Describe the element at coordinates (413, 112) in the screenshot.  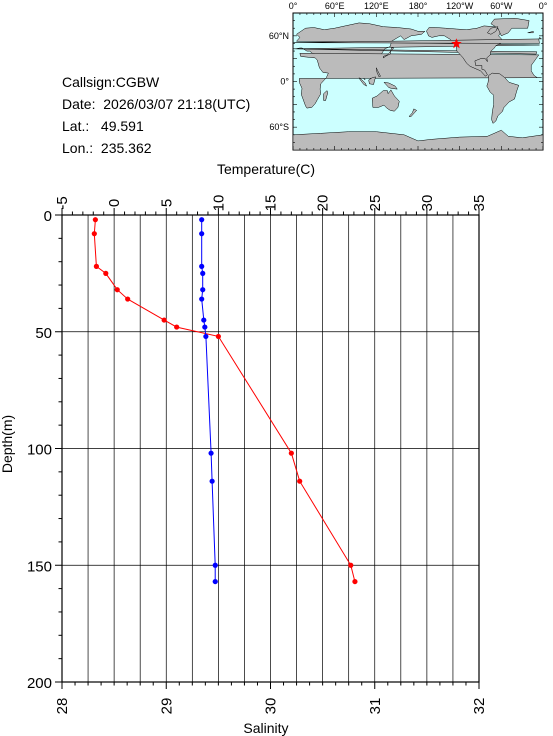
I see `land-newzealand` at that location.